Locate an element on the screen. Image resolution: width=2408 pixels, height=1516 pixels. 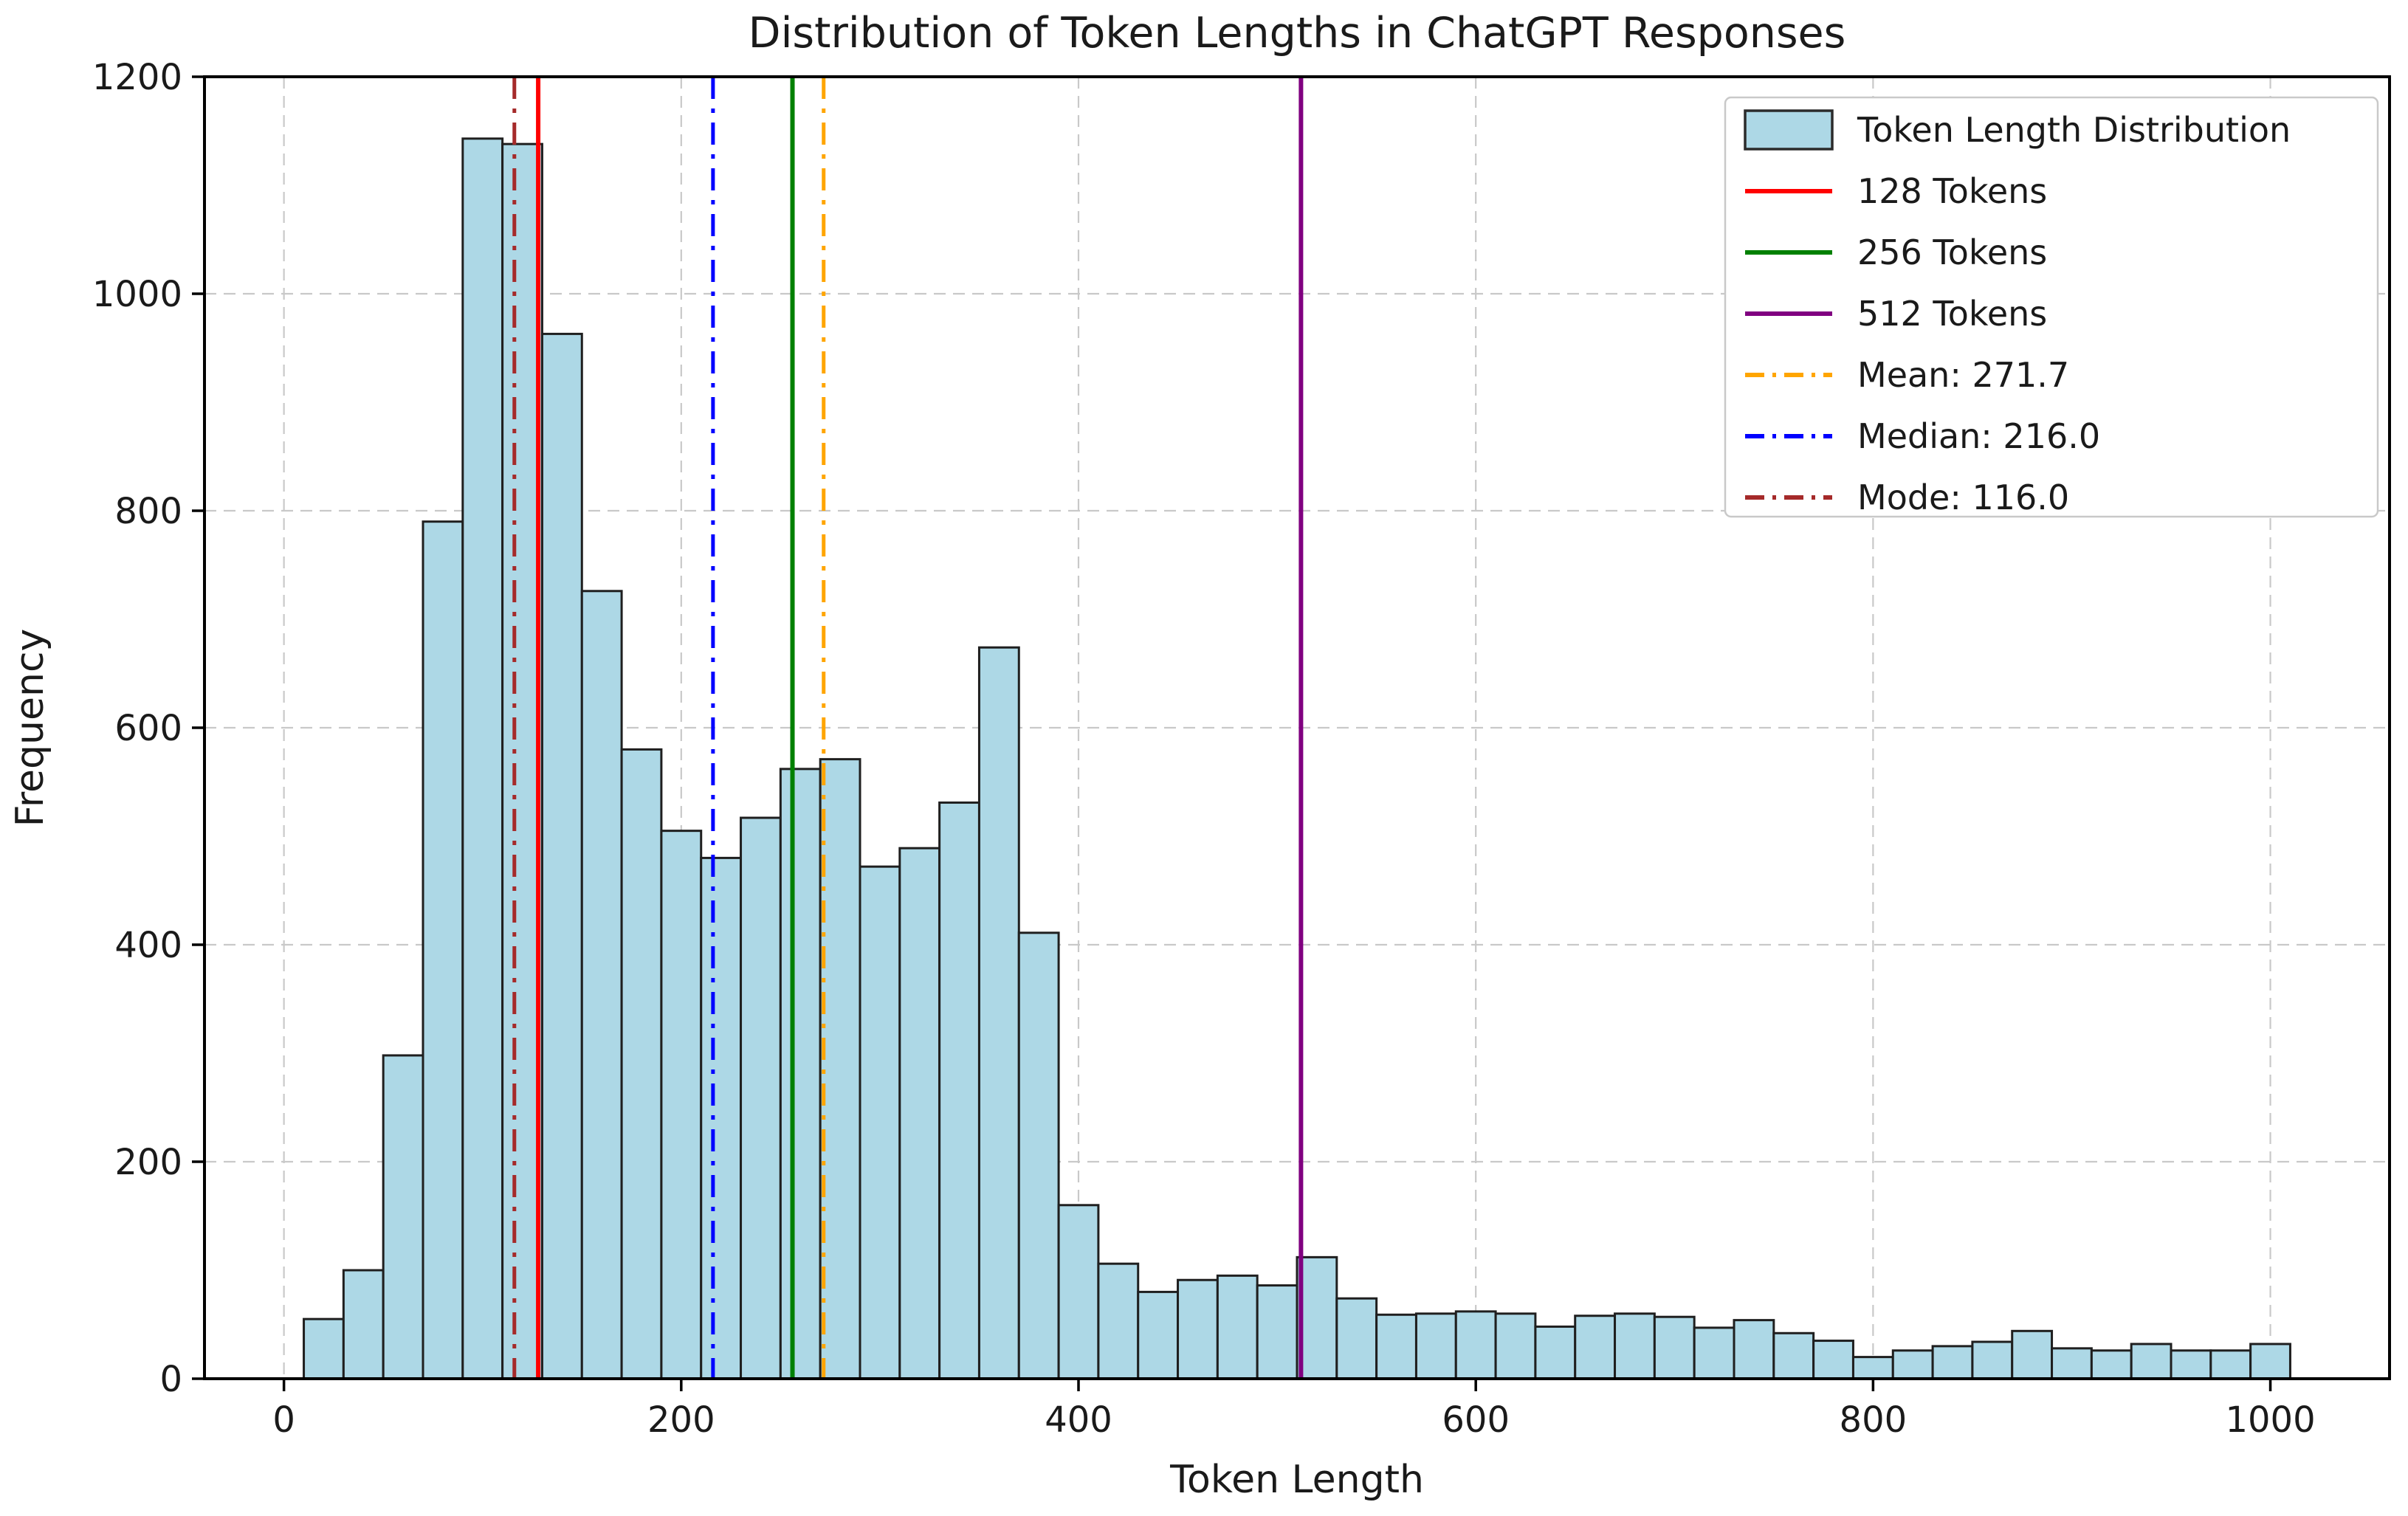
y-tick-label: 200 is located at coordinates (148, 1162).